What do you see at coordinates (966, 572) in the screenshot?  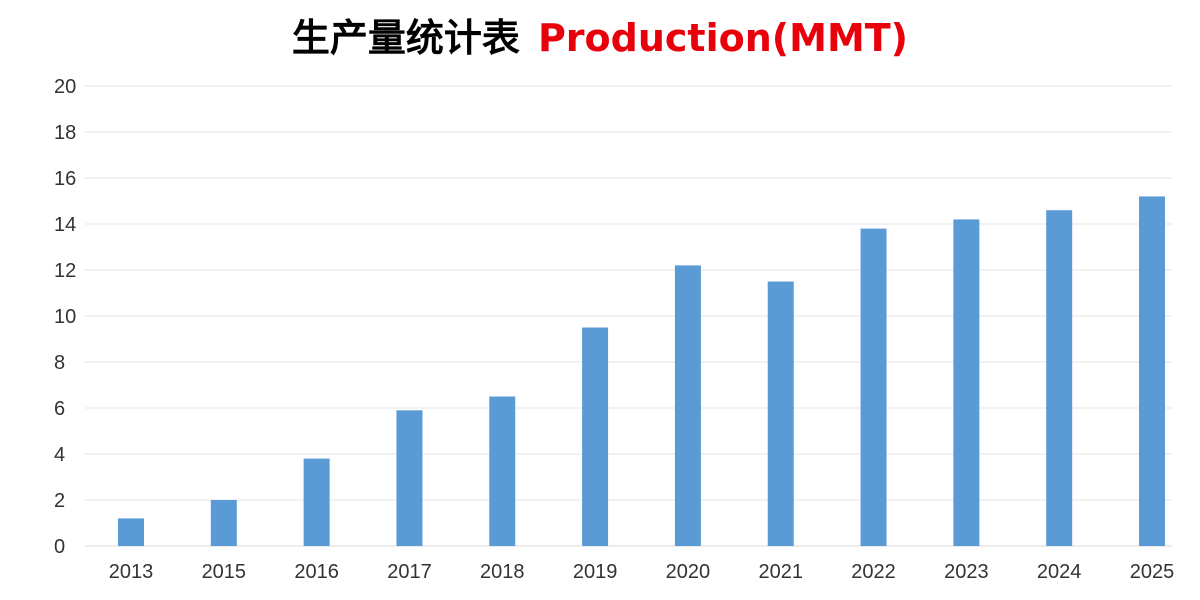 I see `x-tick-label-2023: 2023` at bounding box center [966, 572].